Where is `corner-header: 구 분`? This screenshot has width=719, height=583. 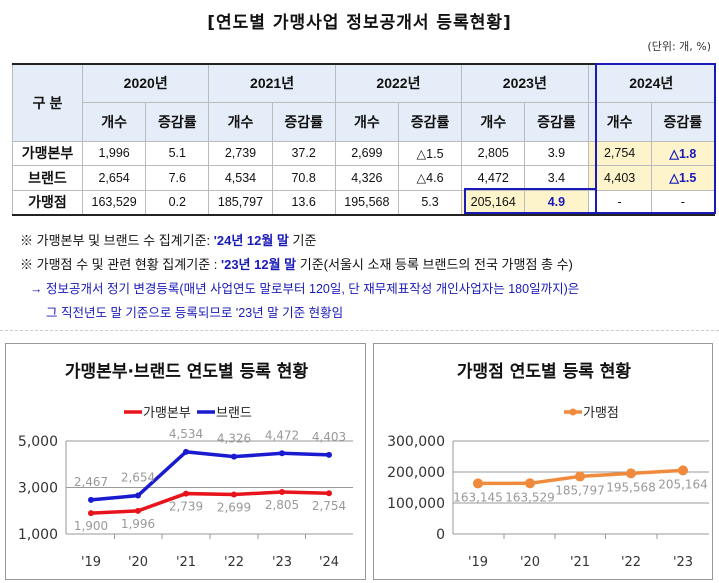 corner-header: 구 분 is located at coordinates (47, 102).